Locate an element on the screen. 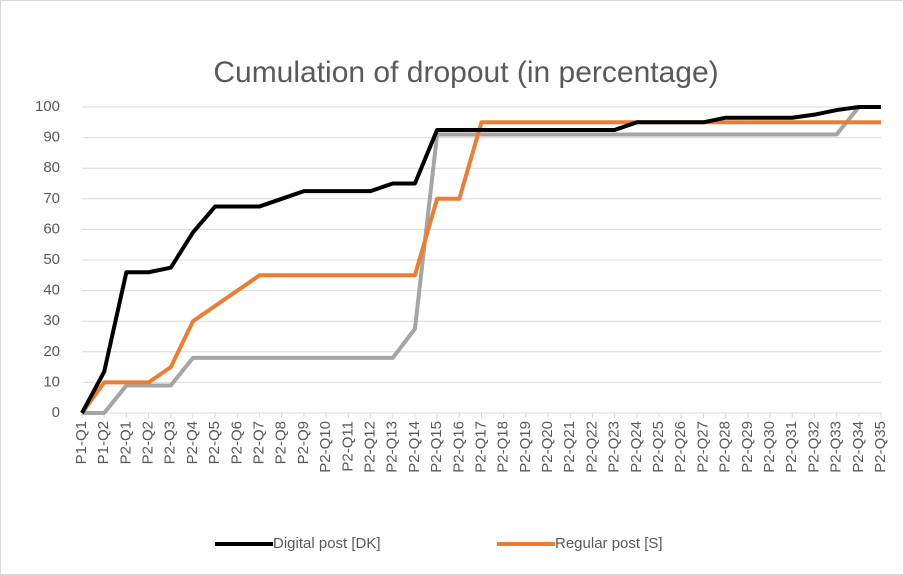  x-tick-label: P2-Q3 is located at coordinates (170, 442).